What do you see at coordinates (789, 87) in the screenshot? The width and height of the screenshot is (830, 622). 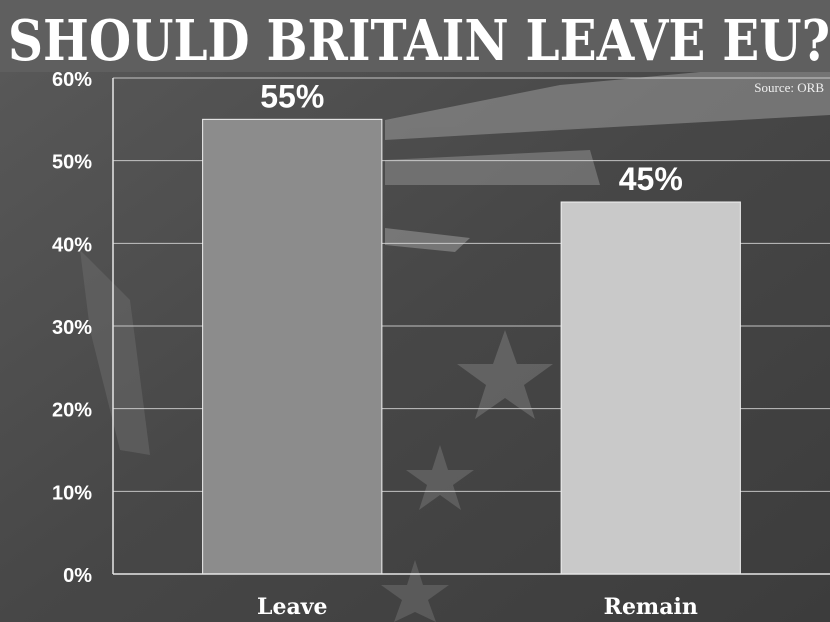 I see `source-label: Source: ORB` at bounding box center [789, 87].